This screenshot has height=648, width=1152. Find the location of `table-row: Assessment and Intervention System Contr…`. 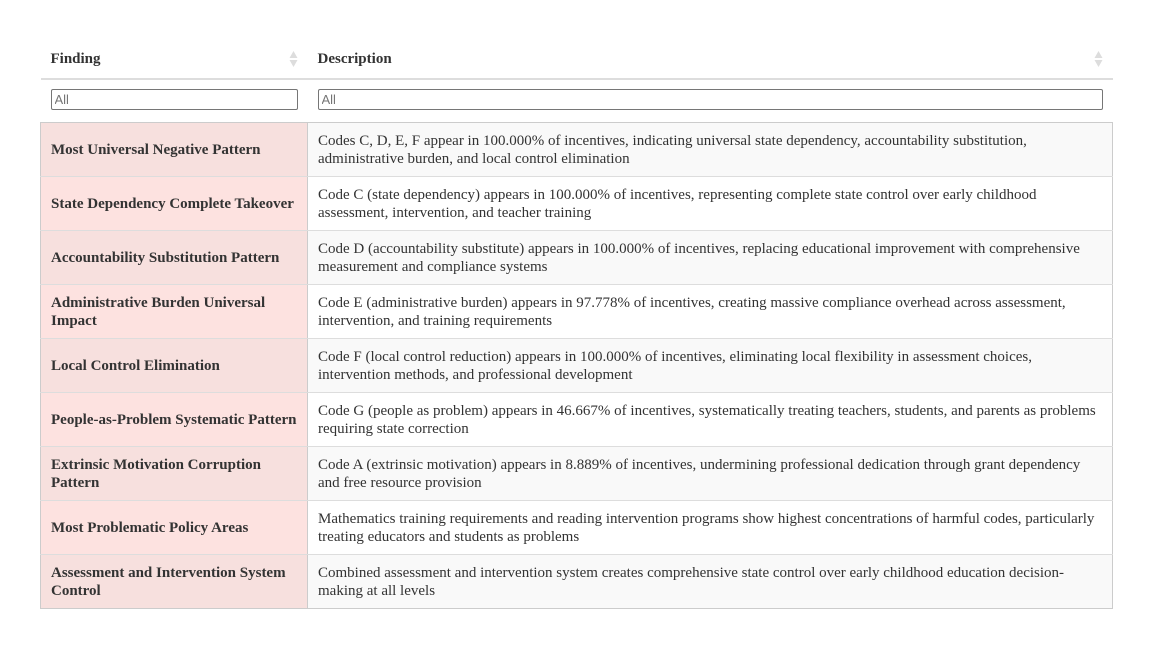

table-row: Assessment and Intervention System Contr… is located at coordinates (576, 581).